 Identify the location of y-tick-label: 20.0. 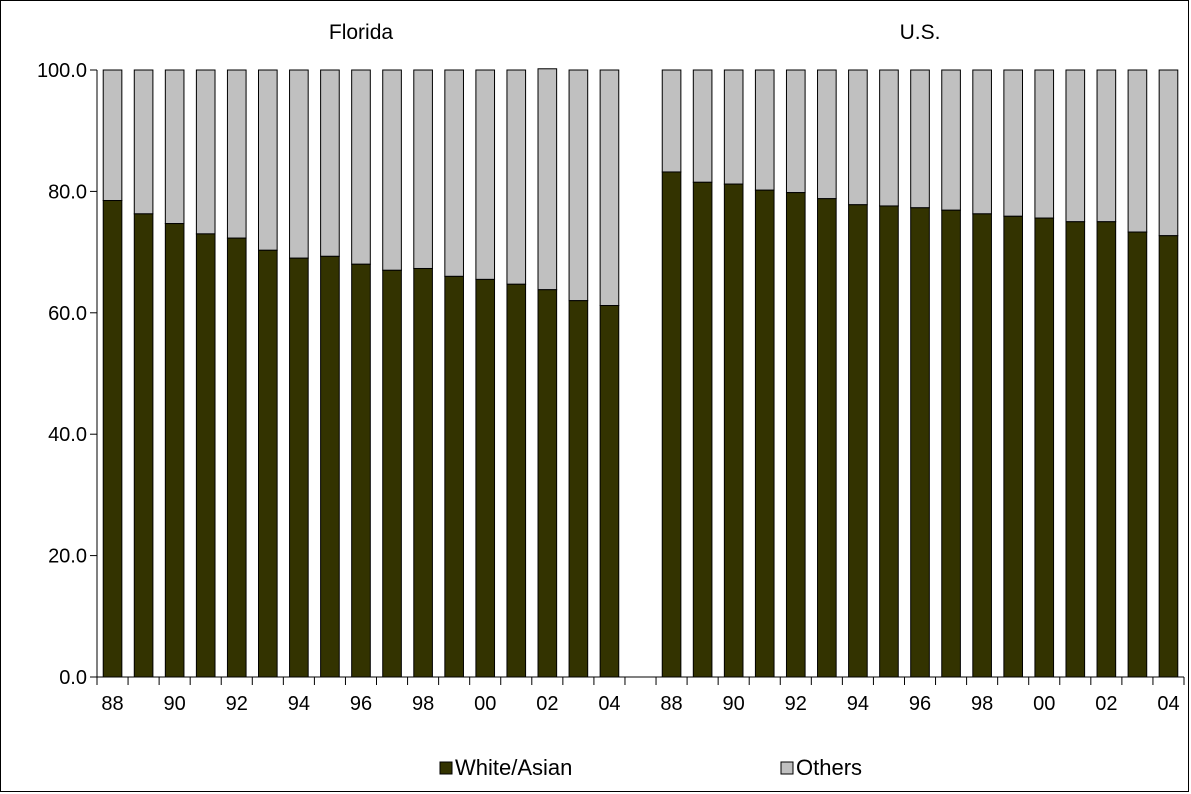
(67, 557).